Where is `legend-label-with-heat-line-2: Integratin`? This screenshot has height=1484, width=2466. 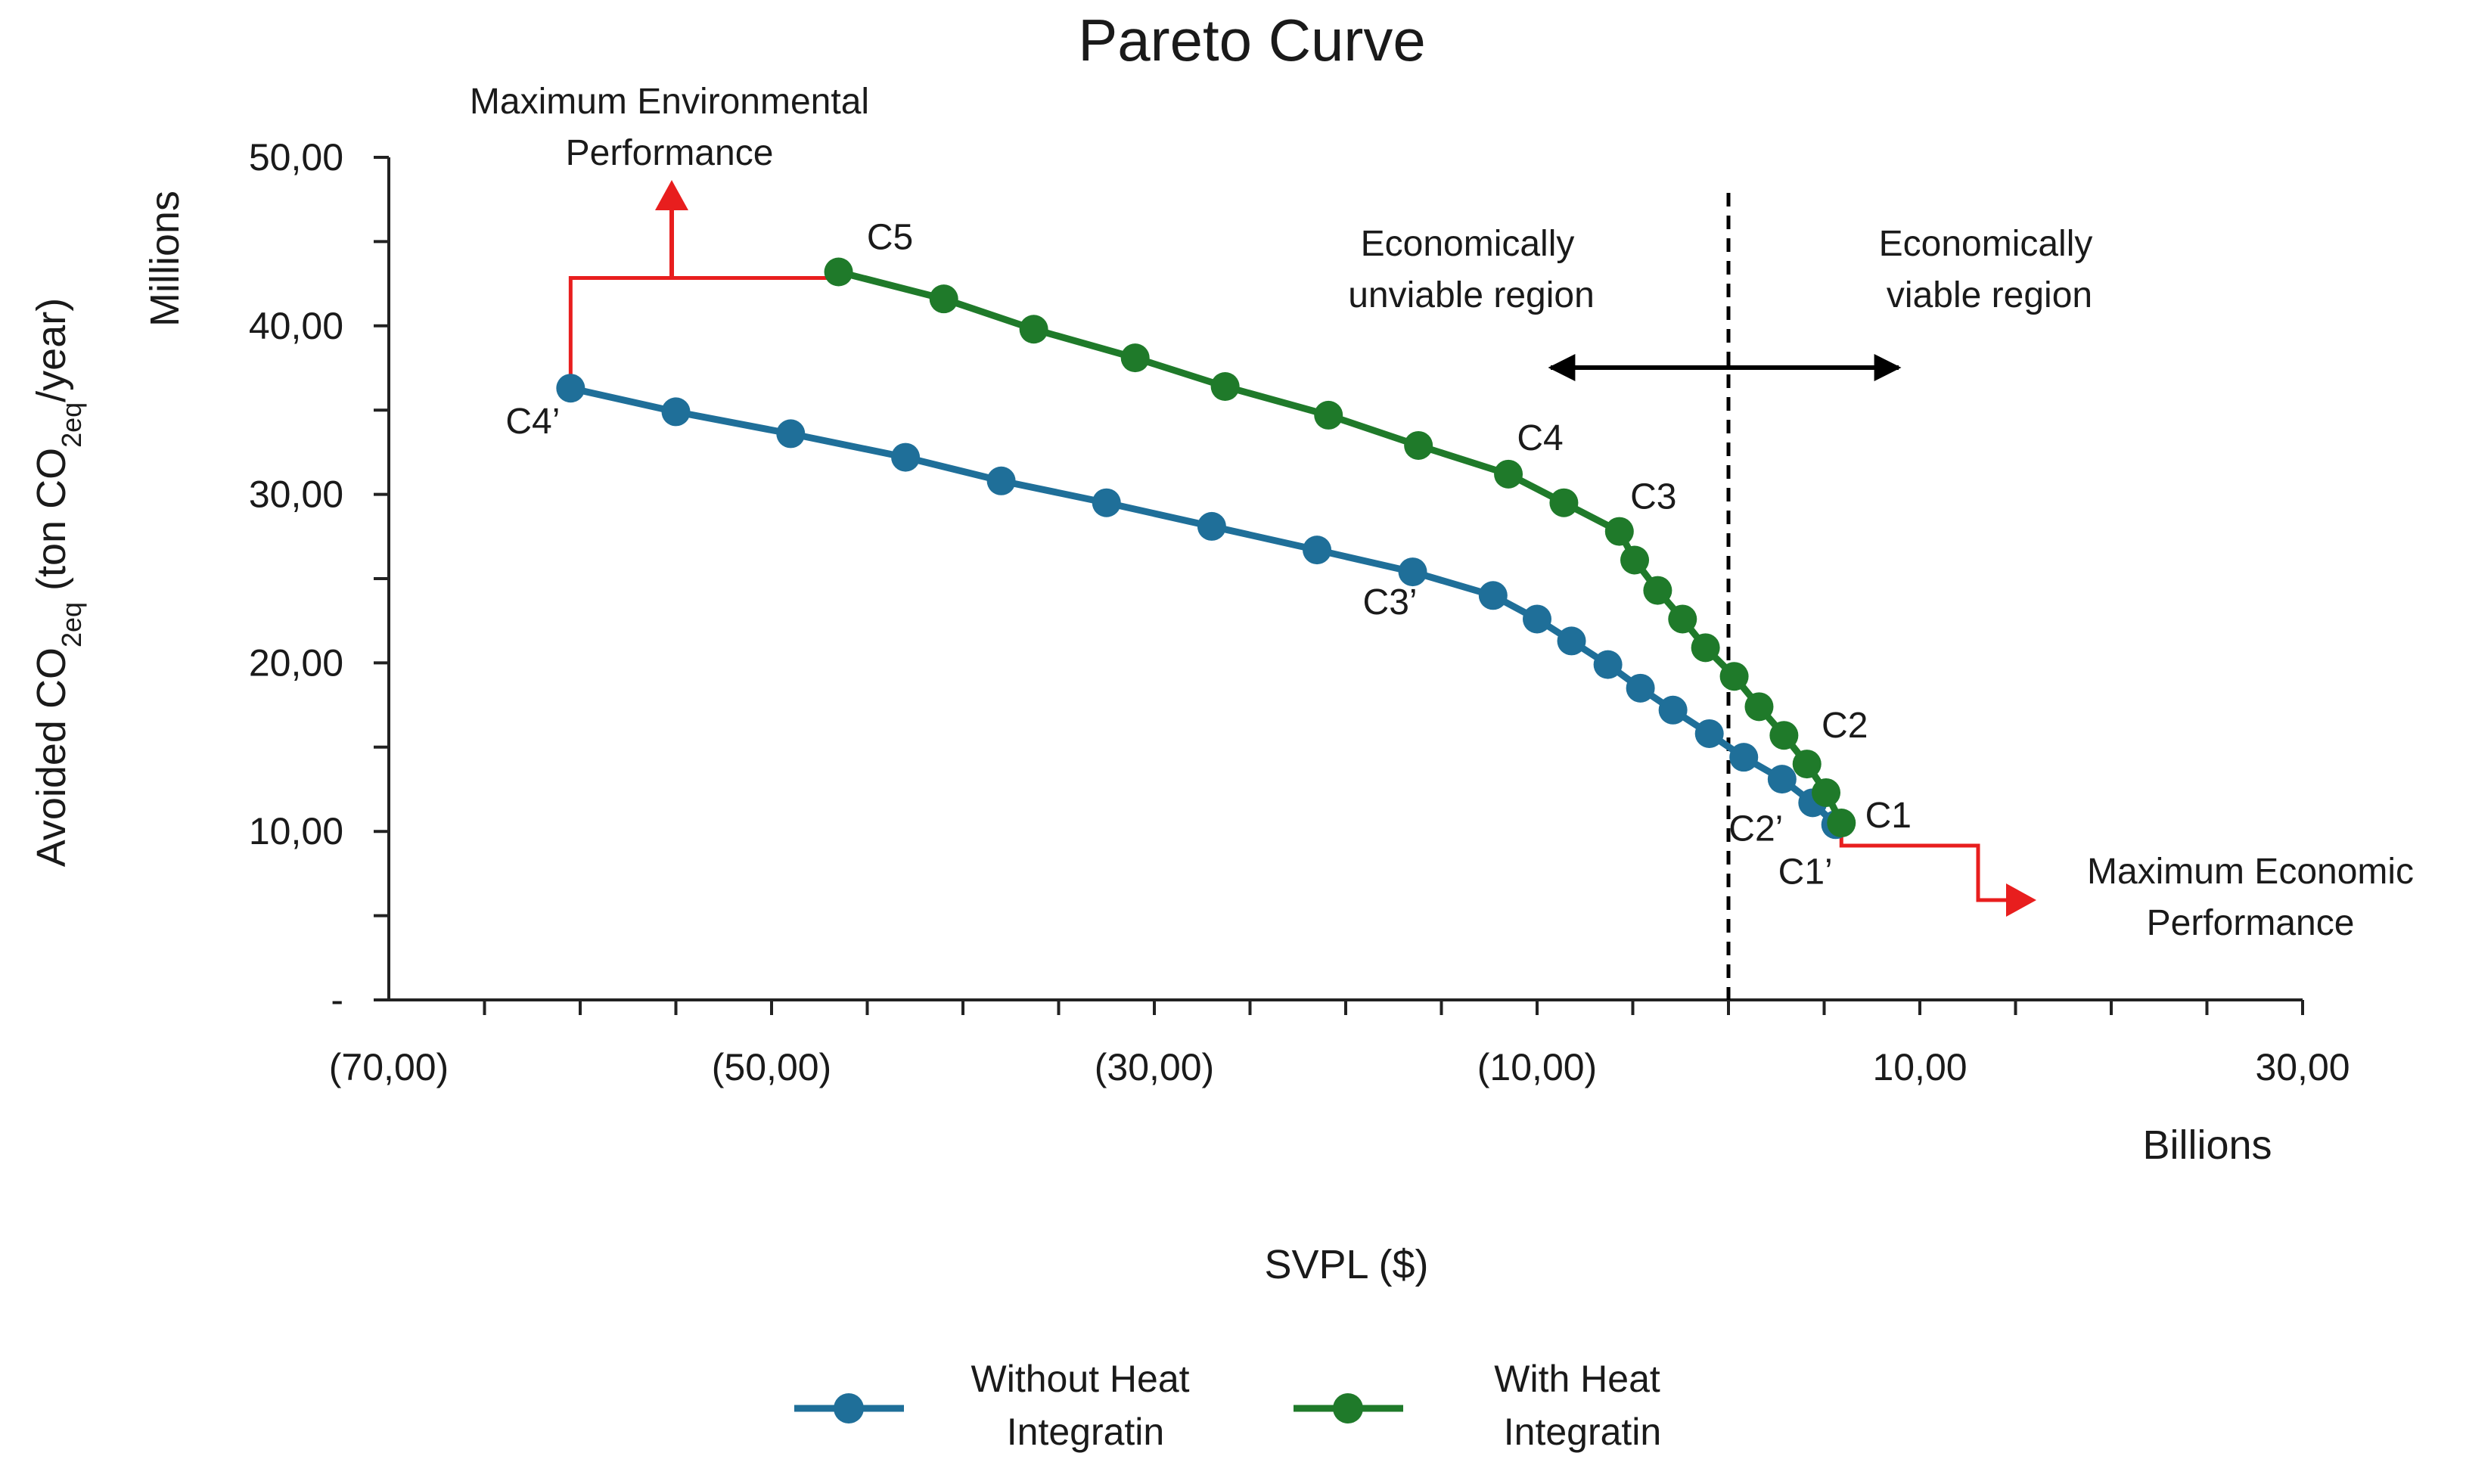
legend-label-with-heat-line-2: Integratin is located at coordinates (1582, 1432).